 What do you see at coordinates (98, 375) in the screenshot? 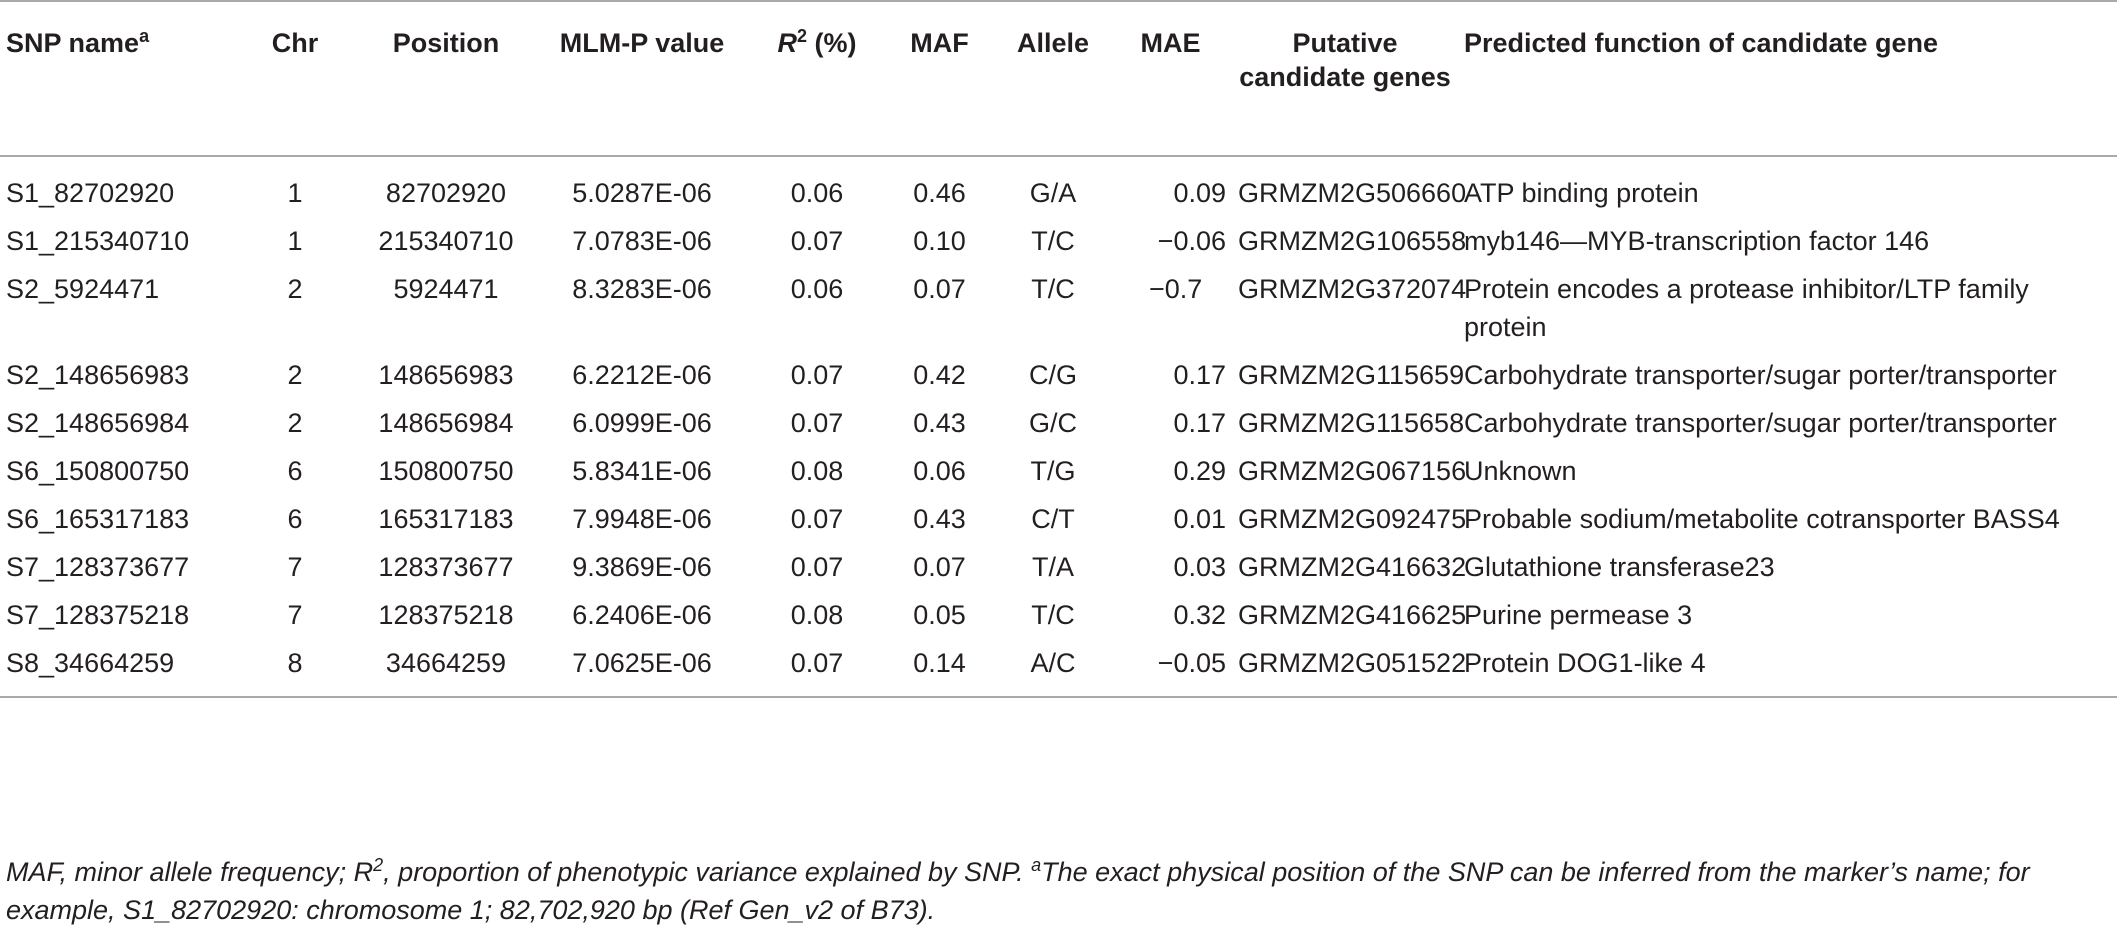
I see `cell-snp-name: S2_148656983` at bounding box center [98, 375].